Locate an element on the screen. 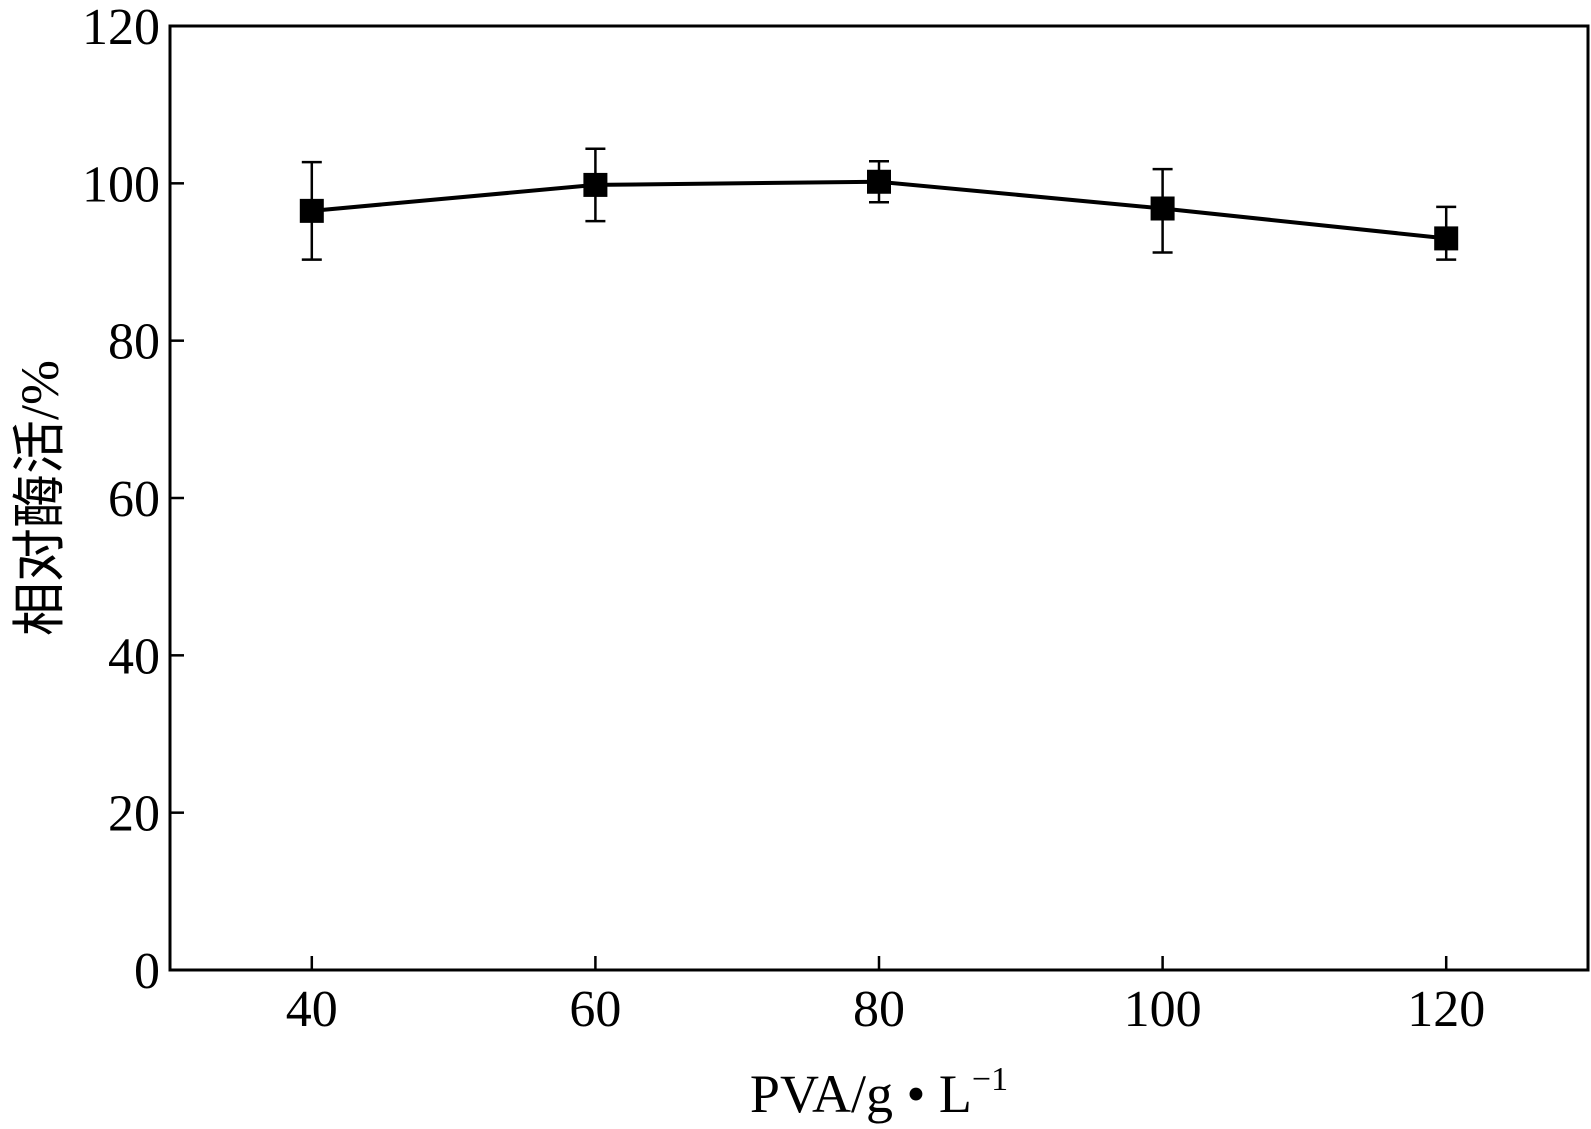 This screenshot has width=1591, height=1129. x-tick-label: 80 is located at coordinates (879, 1009).